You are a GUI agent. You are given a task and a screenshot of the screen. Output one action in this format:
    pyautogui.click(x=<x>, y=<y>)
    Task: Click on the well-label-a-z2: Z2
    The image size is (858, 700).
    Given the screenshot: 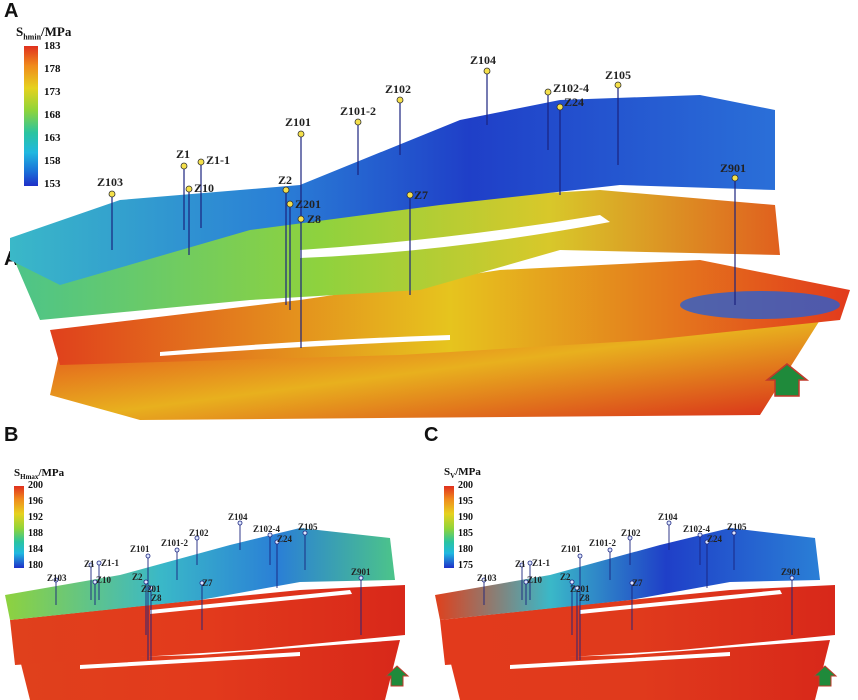 What is the action you would take?
    pyautogui.click(x=285, y=180)
    